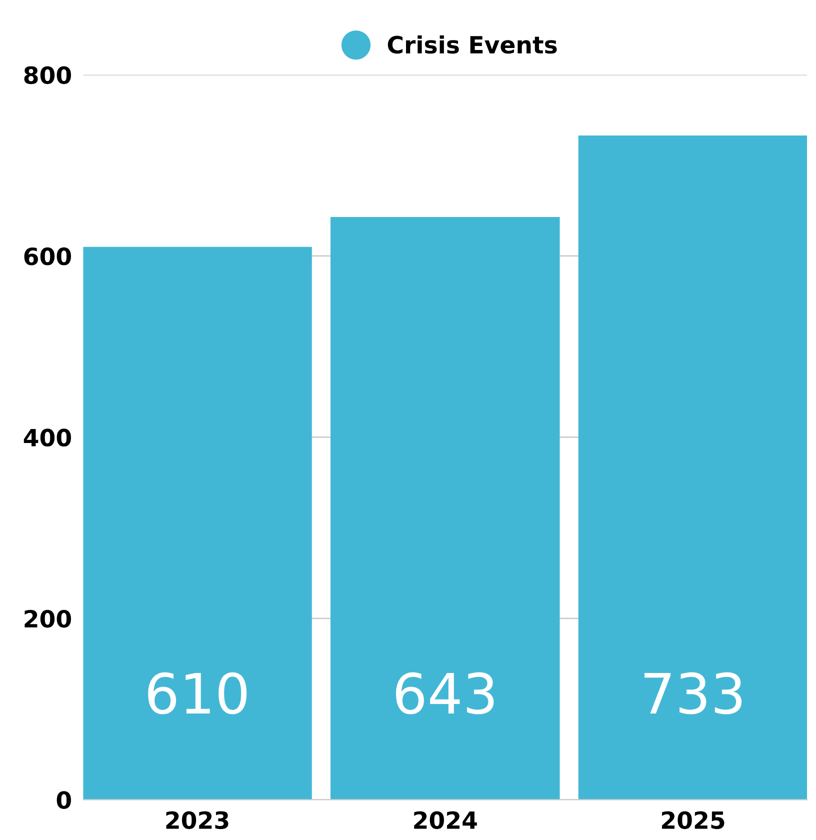 The height and width of the screenshot is (840, 816). I want to click on data-label: 733, so click(693, 693).